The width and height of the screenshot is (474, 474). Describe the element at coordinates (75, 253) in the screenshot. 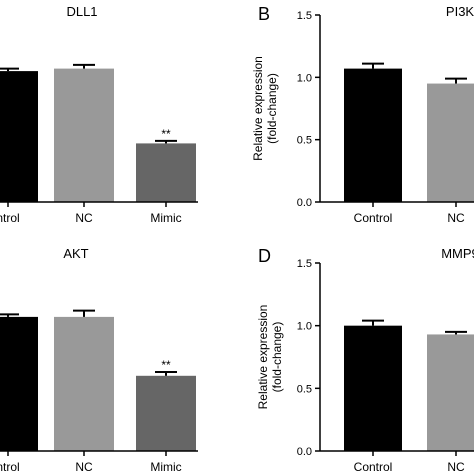

I see `chart-title: AKT` at that location.